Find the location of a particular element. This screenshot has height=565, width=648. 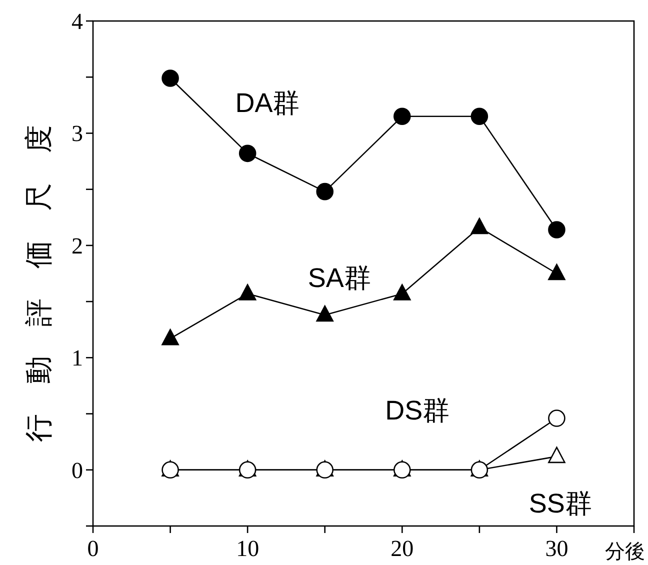

series-label: SA群 is located at coordinates (339, 277).